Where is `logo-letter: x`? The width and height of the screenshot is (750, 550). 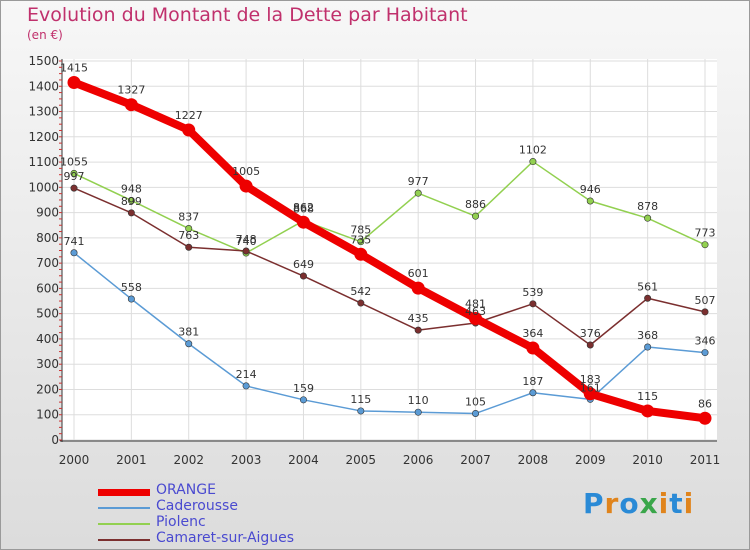
logo-letter: x is located at coordinates (649, 503).